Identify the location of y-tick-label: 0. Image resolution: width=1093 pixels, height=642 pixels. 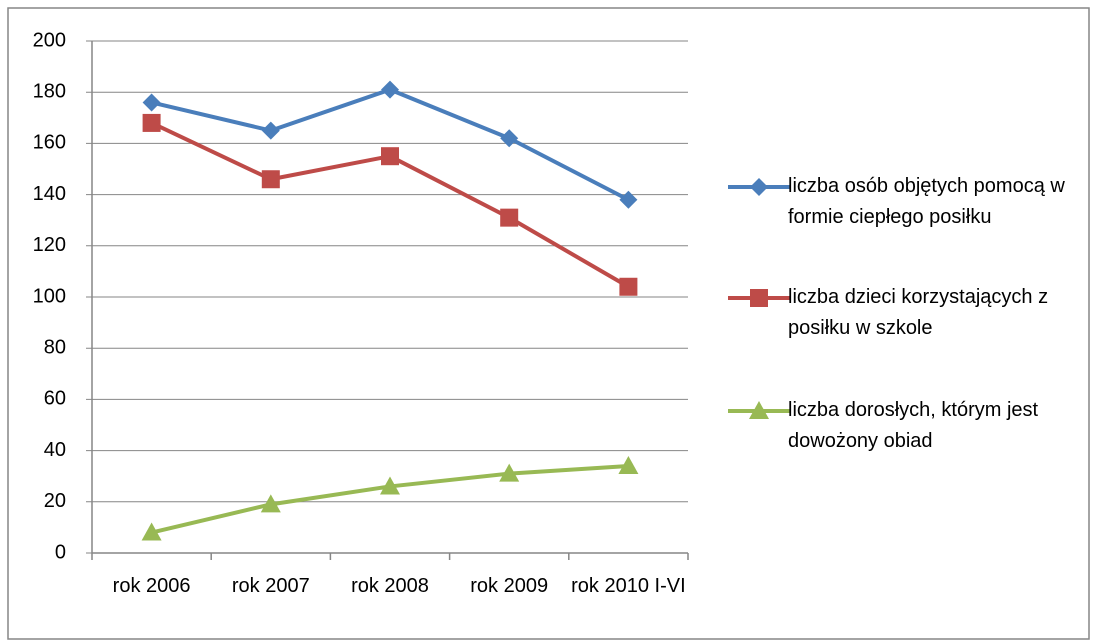
(60, 552).